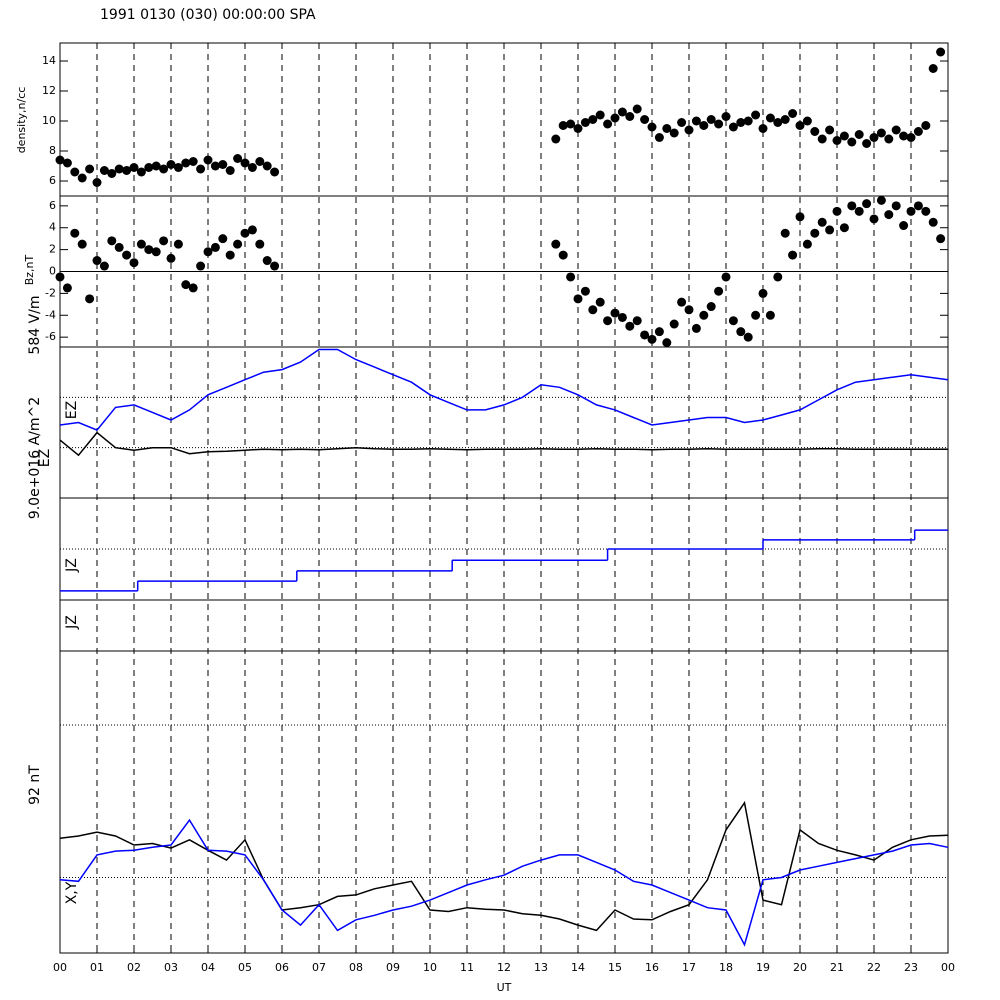 The width and height of the screenshot is (1000, 1000). I want to click on x-tick-label: 10, so click(430, 967).